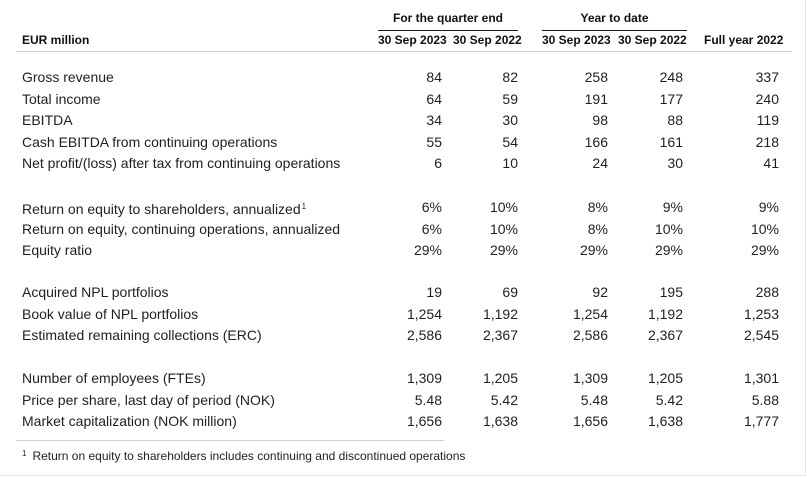 This screenshot has height=477, width=807. What do you see at coordinates (767, 98) in the screenshot?
I see `table-cell: 240` at bounding box center [767, 98].